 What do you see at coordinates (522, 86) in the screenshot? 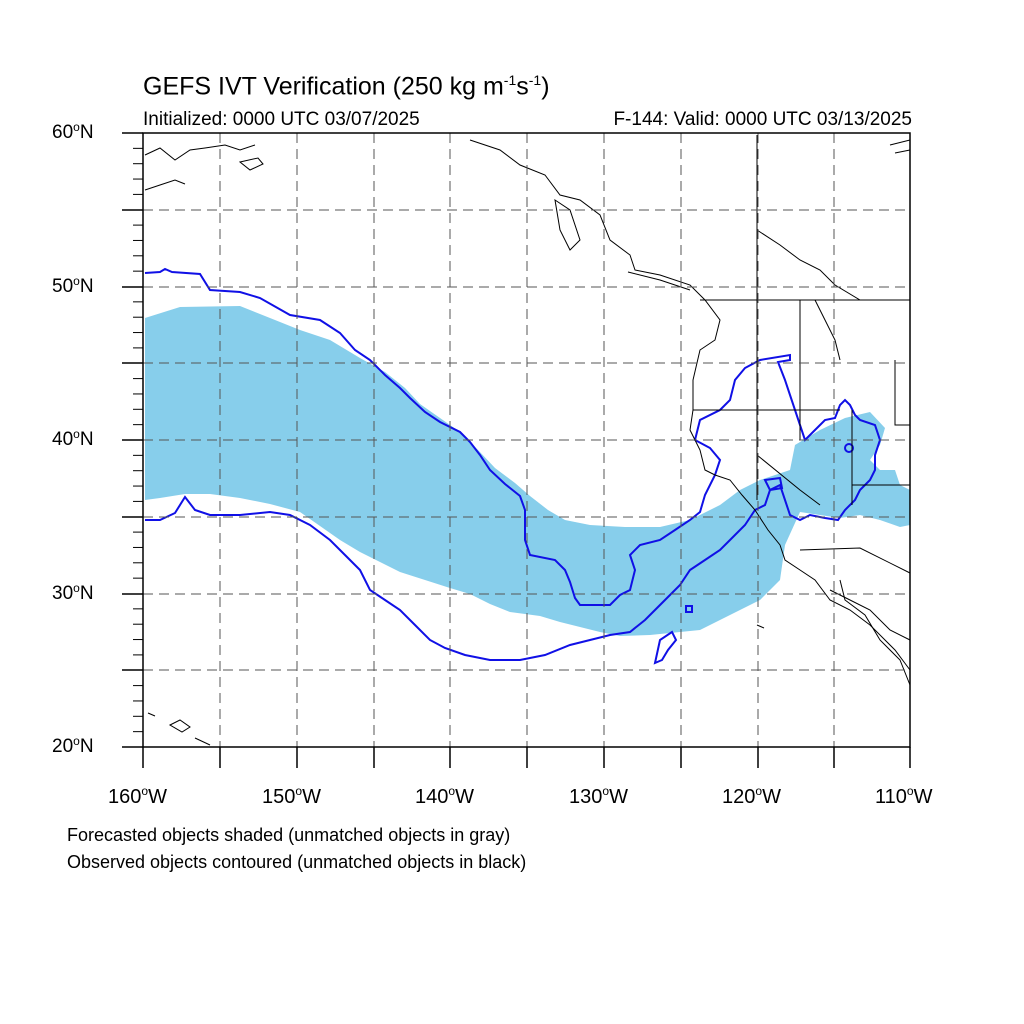
I see `title-mid: s` at bounding box center [522, 86].